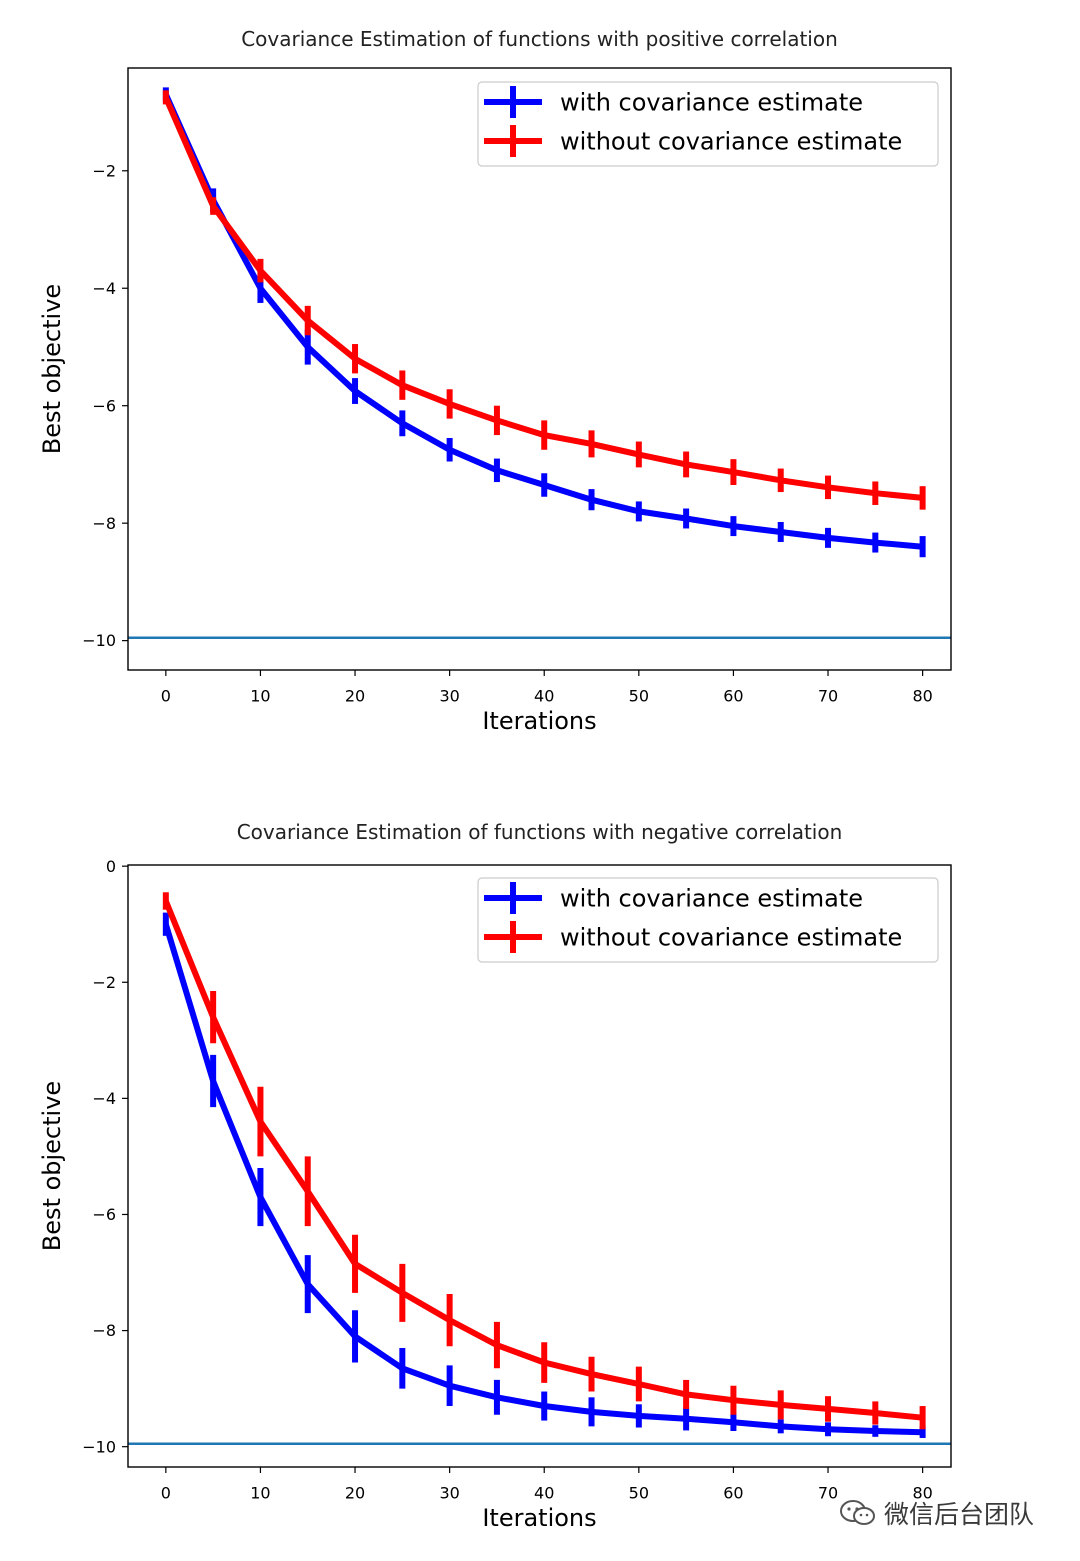 The height and width of the screenshot is (1561, 1080). What do you see at coordinates (857, 1512) in the screenshot?
I see `wechat-icon` at bounding box center [857, 1512].